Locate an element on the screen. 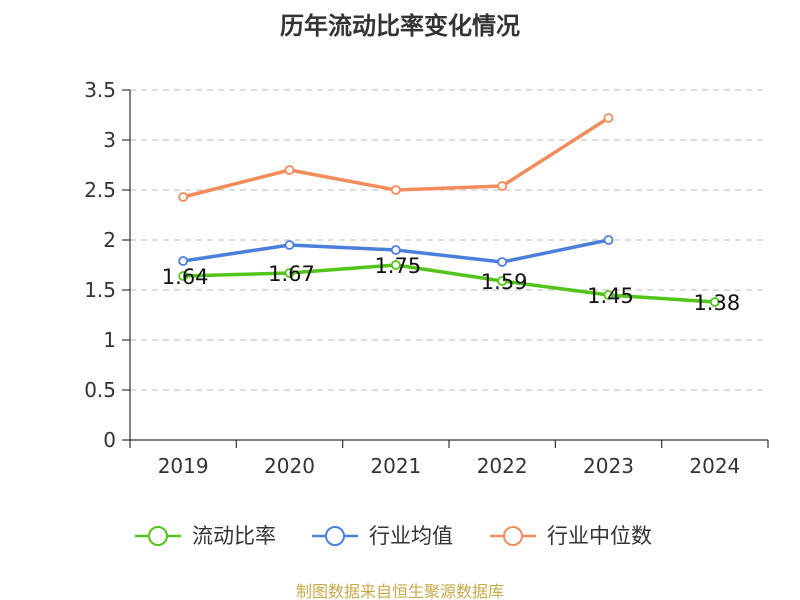  legend-label: 流动比率 is located at coordinates (234, 536).